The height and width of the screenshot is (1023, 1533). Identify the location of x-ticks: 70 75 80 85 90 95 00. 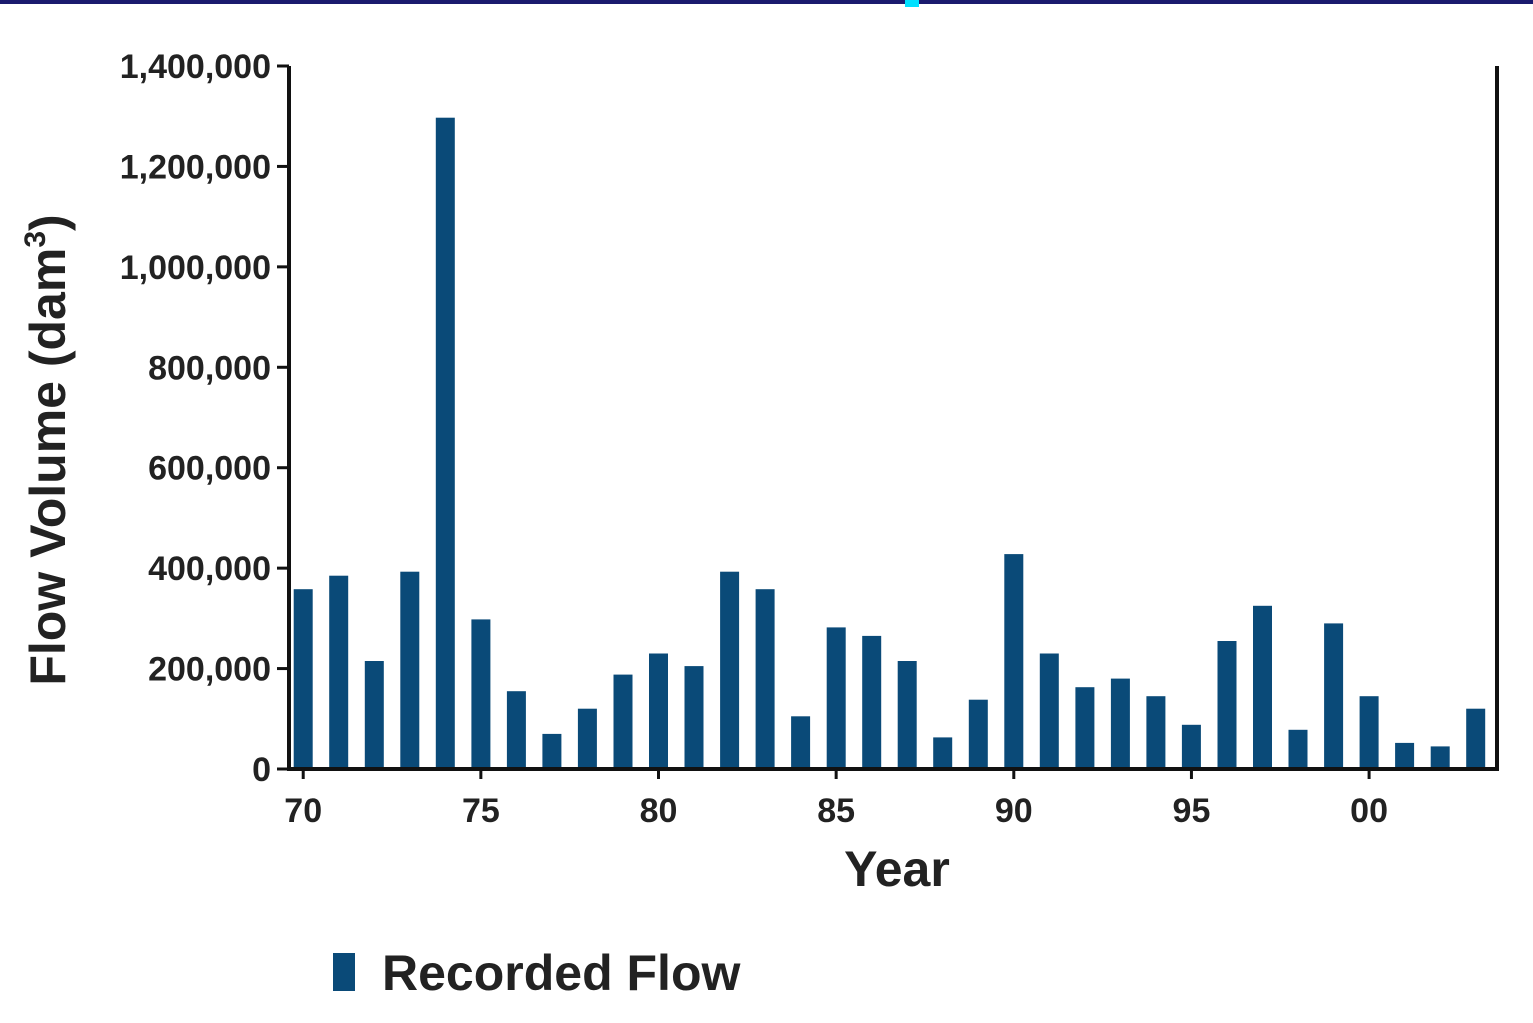
(836, 799).